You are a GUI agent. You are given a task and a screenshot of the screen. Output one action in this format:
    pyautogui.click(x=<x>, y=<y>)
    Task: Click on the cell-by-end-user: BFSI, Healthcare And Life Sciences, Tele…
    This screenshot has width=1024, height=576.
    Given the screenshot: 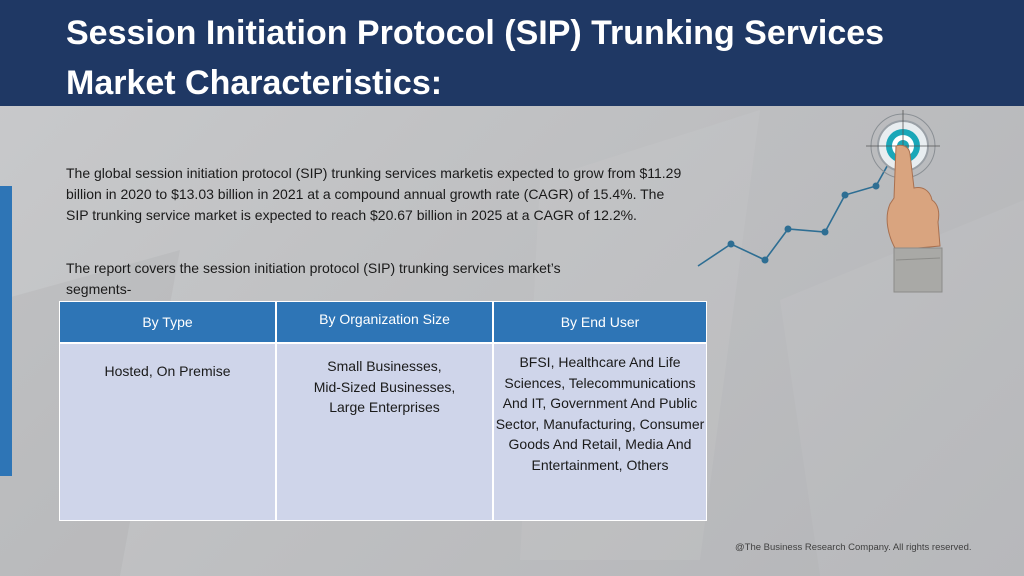 What is the action you would take?
    pyautogui.click(x=600, y=413)
    